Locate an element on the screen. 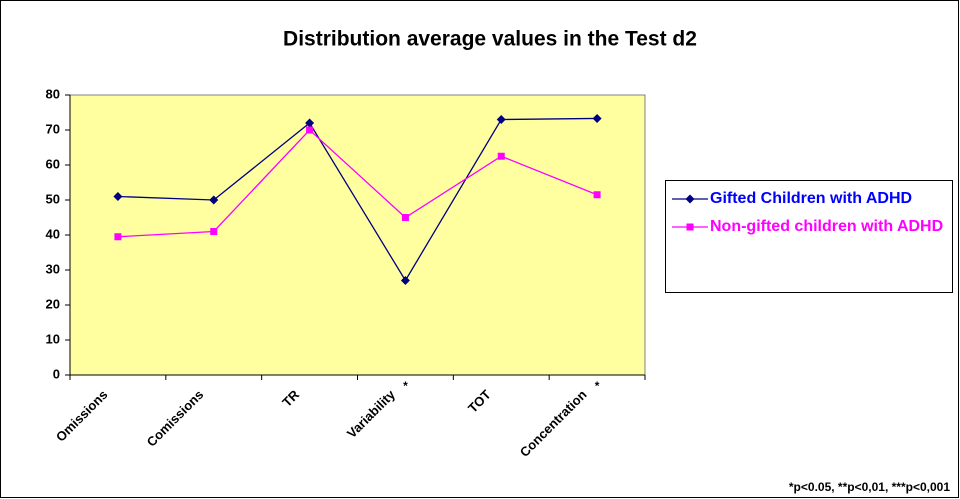 Image resolution: width=960 pixels, height=499 pixels. footnote: *p<0.05, **p<0,01, ***p<0,001 is located at coordinates (869, 487).